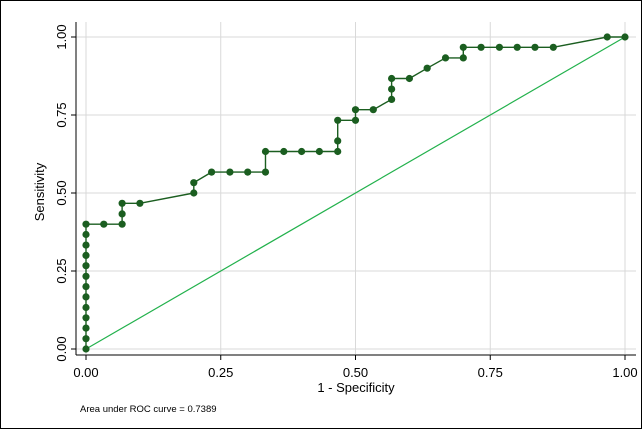 Image resolution: width=642 pixels, height=429 pixels. Describe the element at coordinates (355, 372) in the screenshot. I see `x-tick-label: 0.50` at that location.